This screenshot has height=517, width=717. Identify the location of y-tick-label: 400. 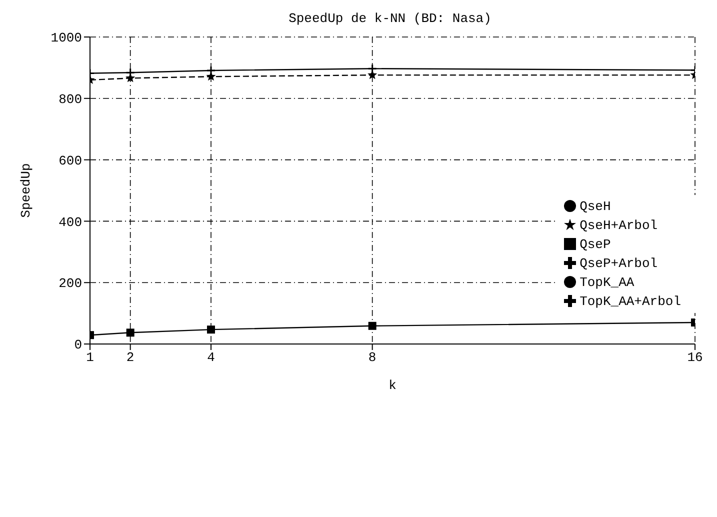
(70, 222).